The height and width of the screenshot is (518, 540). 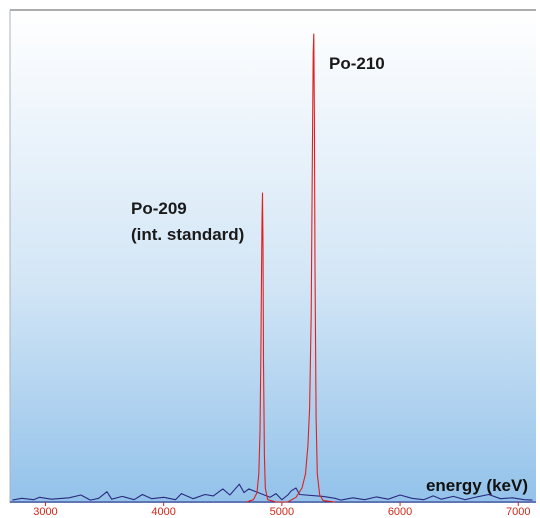 What do you see at coordinates (45, 512) in the screenshot?
I see `x-tick-label: 3000` at bounding box center [45, 512].